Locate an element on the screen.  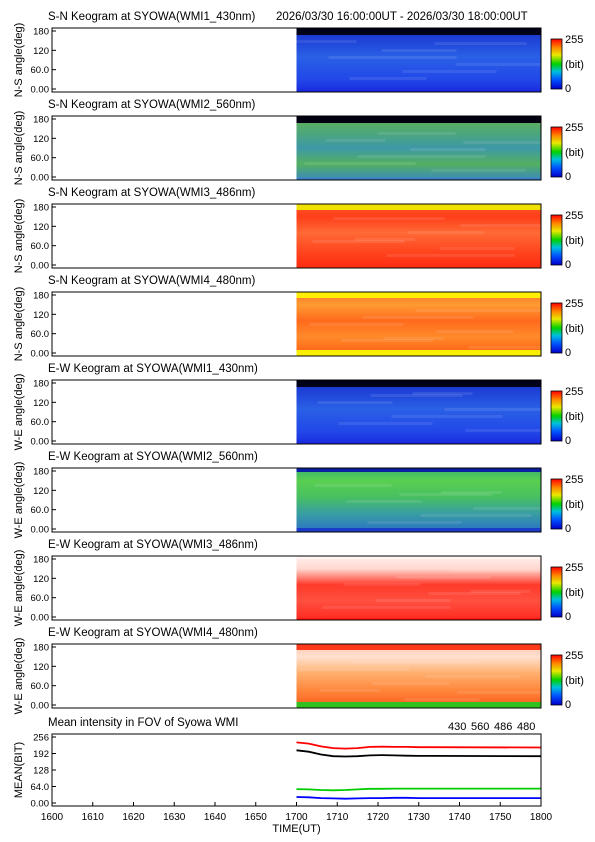
y-axis-label: N-S angle(deg) is located at coordinates (19, 60).